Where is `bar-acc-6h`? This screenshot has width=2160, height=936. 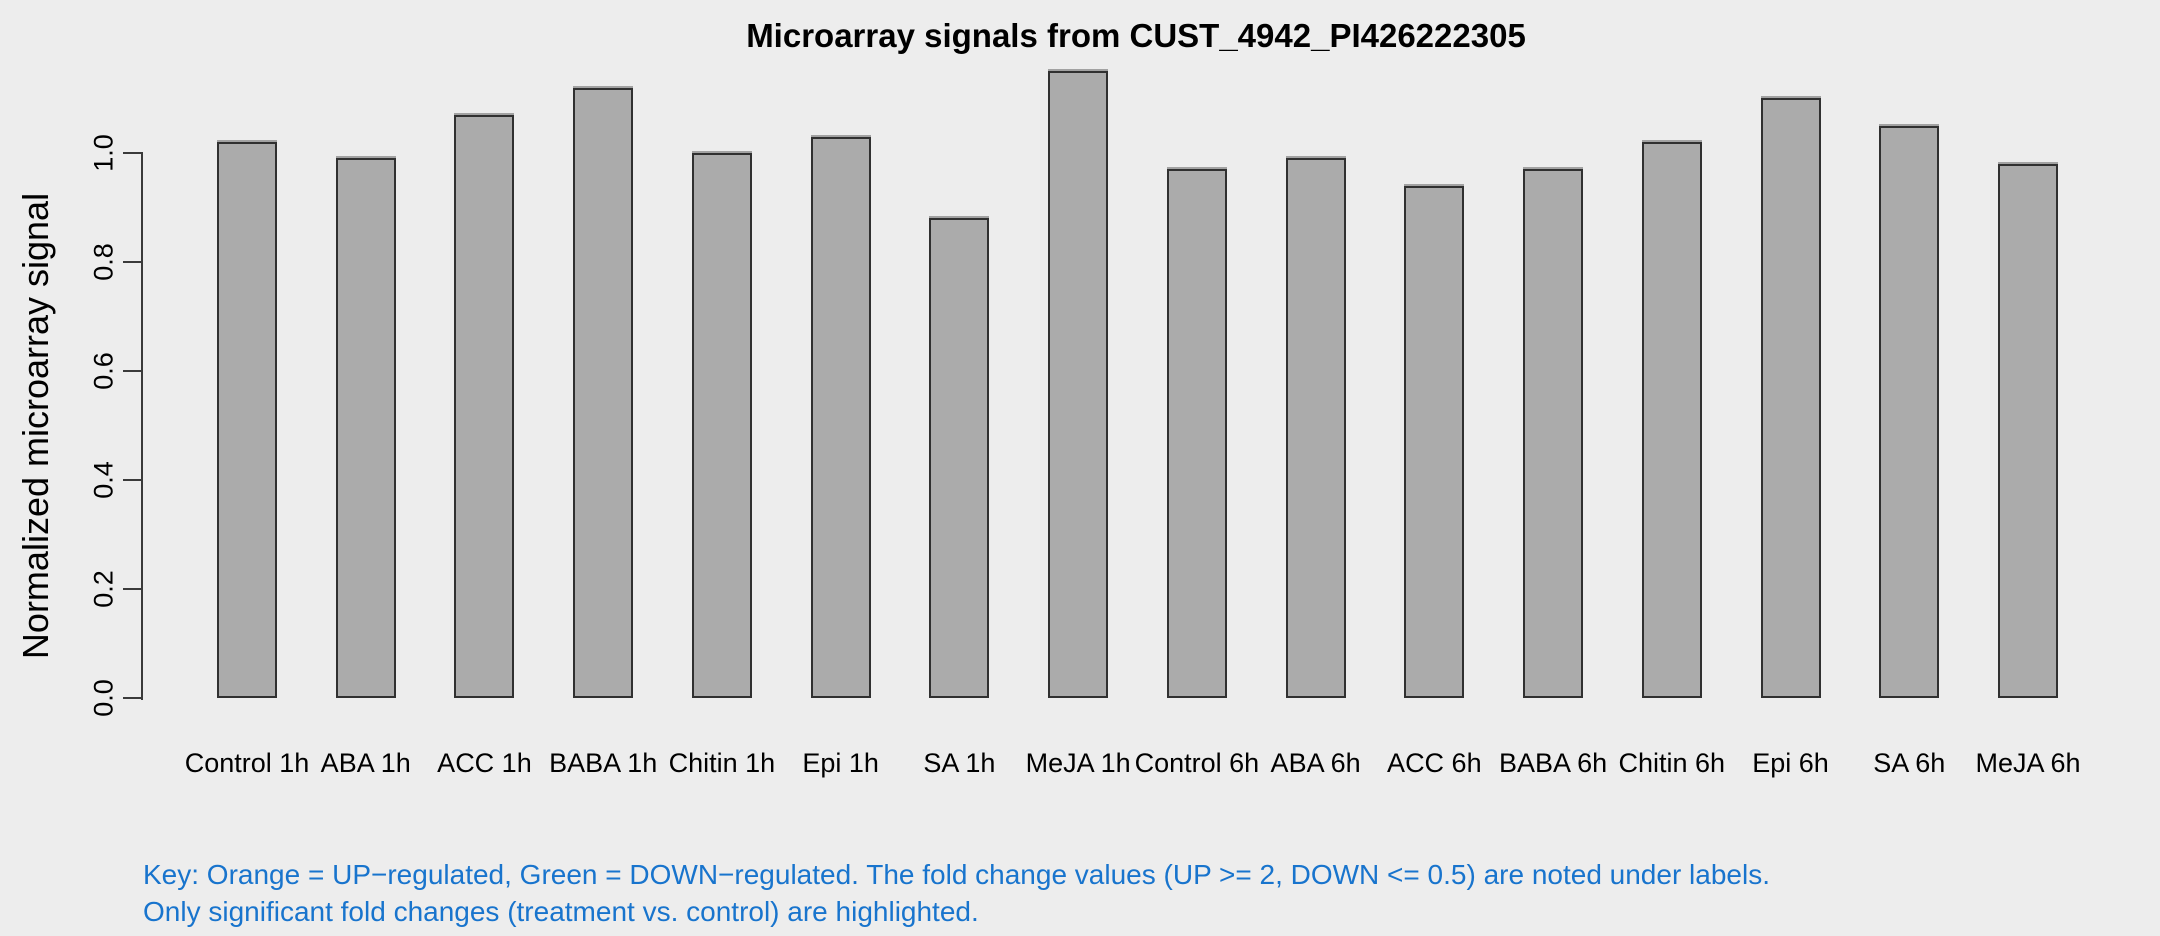 bar-acc-6h is located at coordinates (1434, 442).